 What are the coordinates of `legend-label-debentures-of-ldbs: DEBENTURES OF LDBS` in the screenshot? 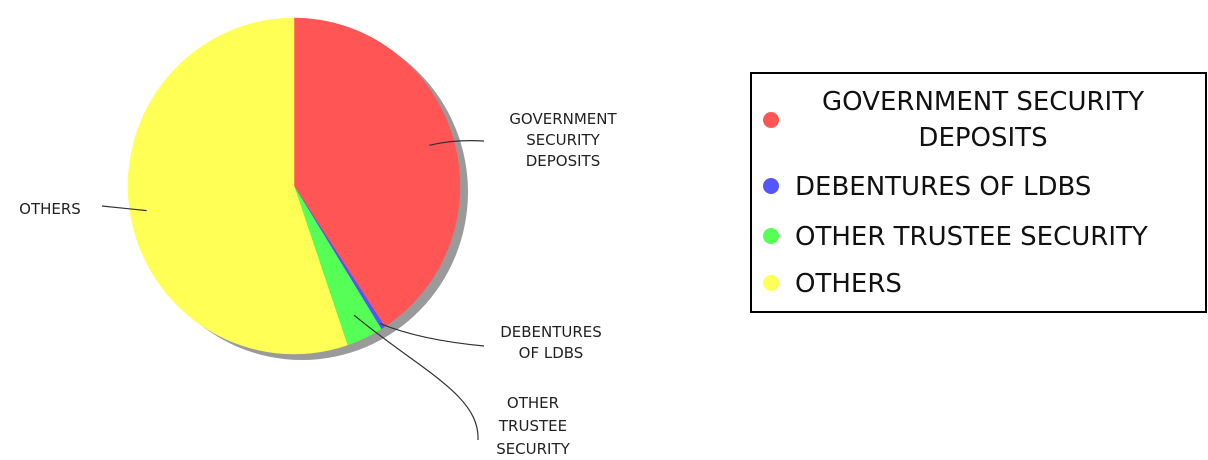 It's located at (943, 187).